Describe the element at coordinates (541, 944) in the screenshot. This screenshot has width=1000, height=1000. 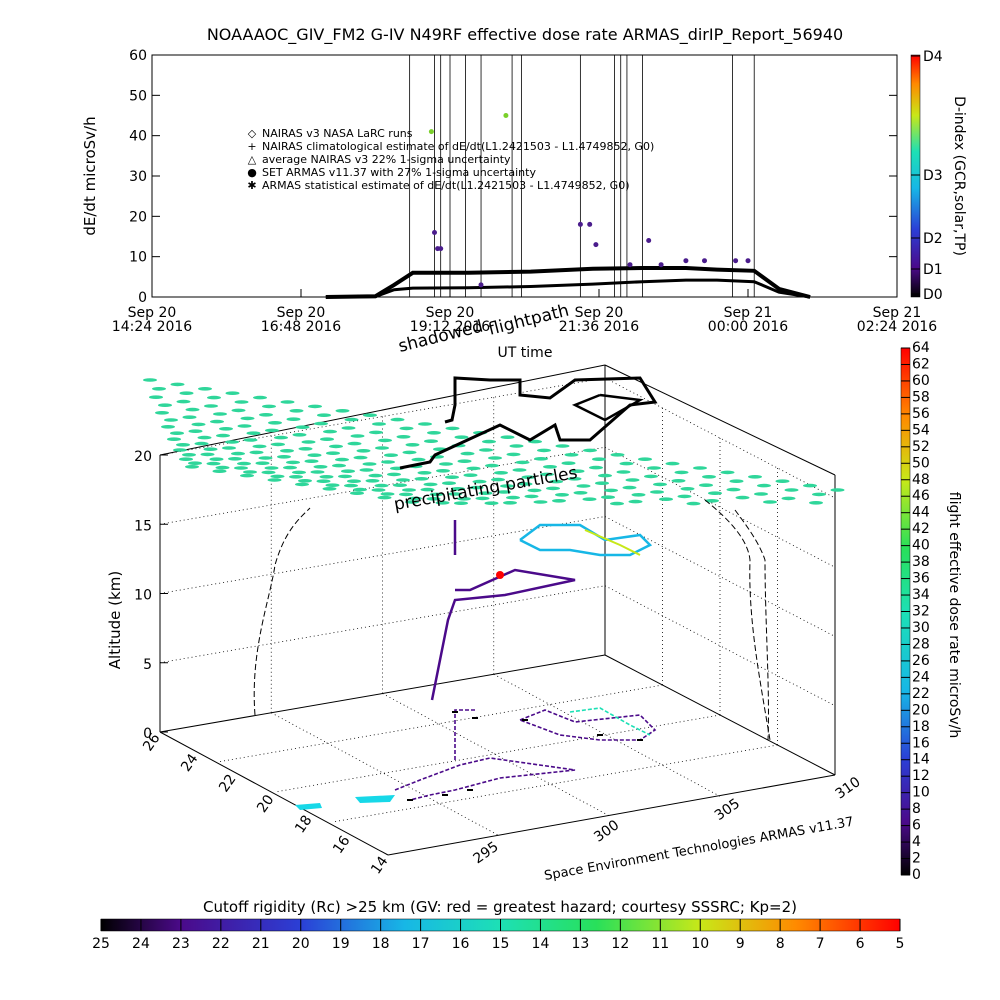
I see `cutoff-tick-label: 14` at that location.